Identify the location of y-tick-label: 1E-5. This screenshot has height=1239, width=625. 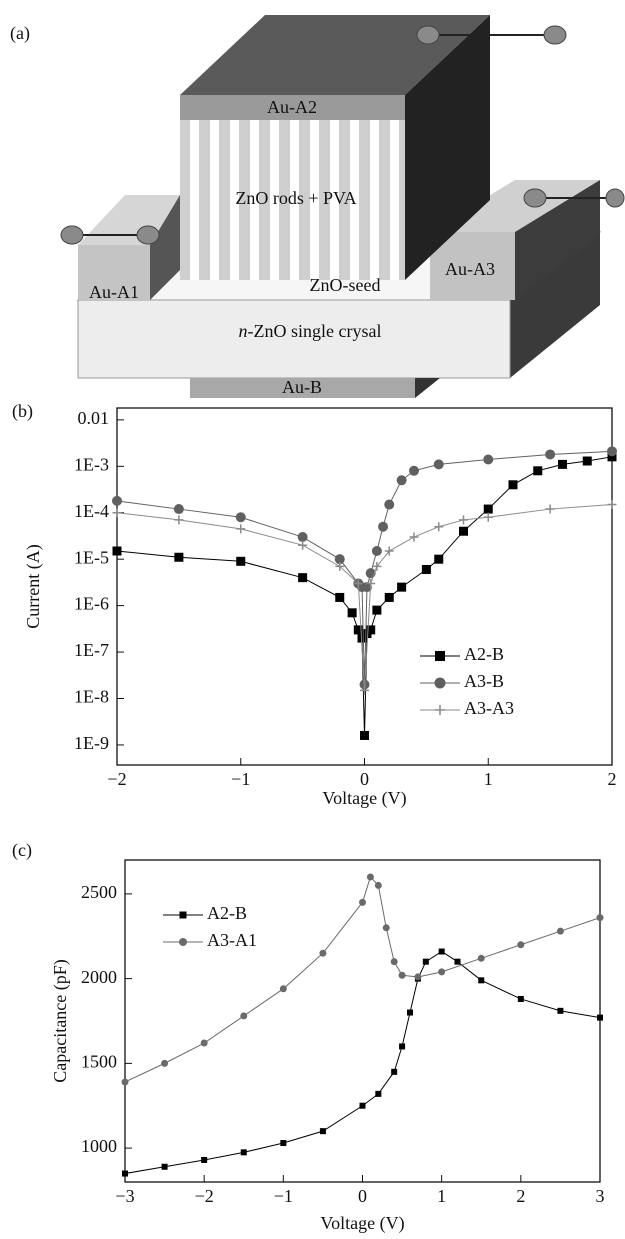
(91, 557).